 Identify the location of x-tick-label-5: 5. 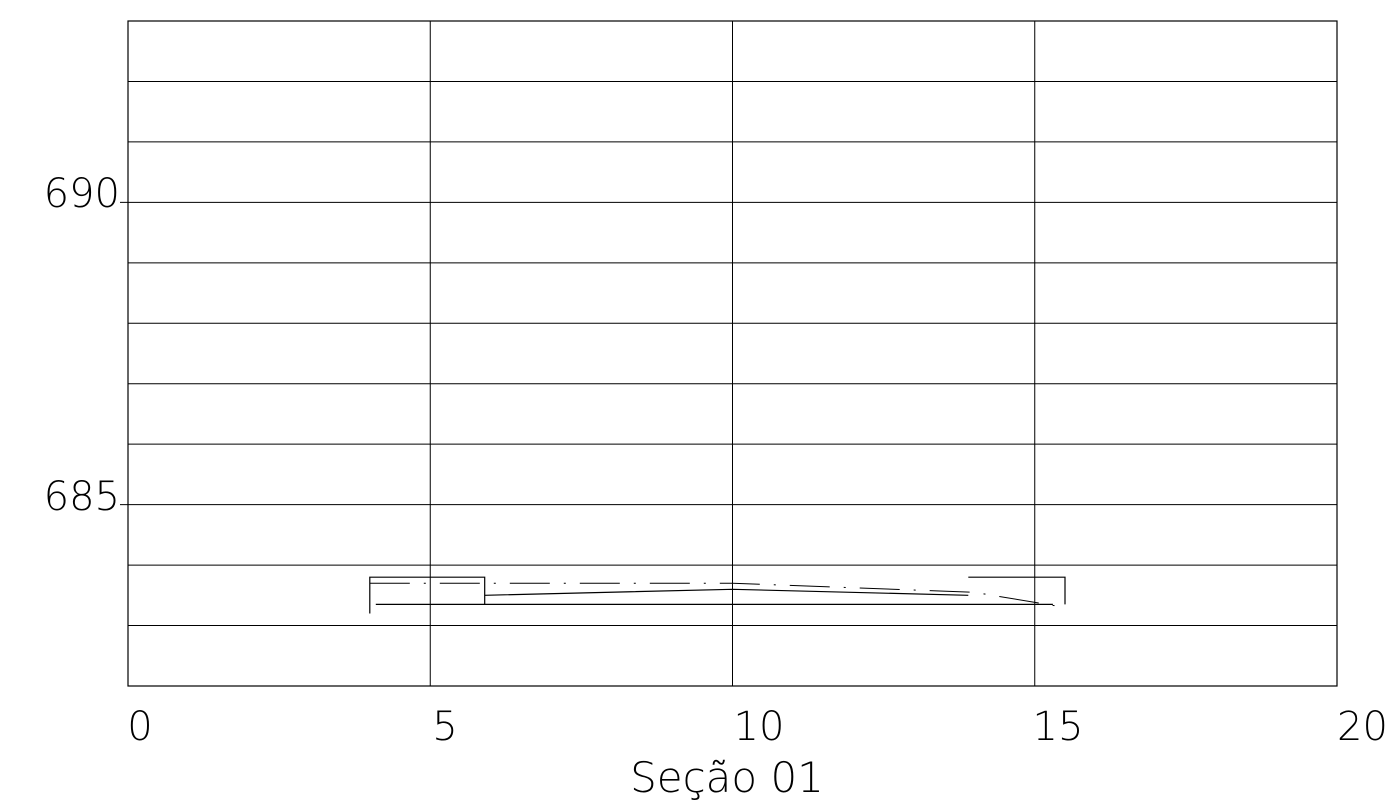
(444, 727).